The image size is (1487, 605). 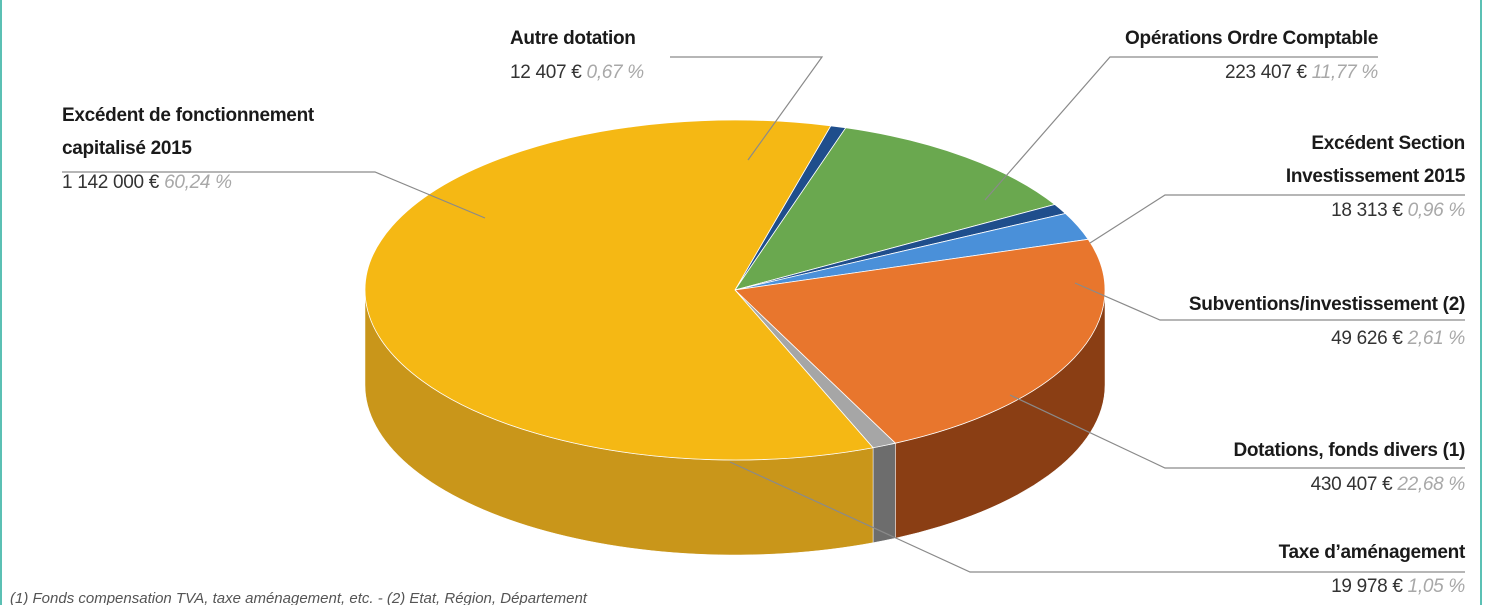 What do you see at coordinates (1436, 338) in the screenshot?
I see `percent-label: 2,61 %` at bounding box center [1436, 338].